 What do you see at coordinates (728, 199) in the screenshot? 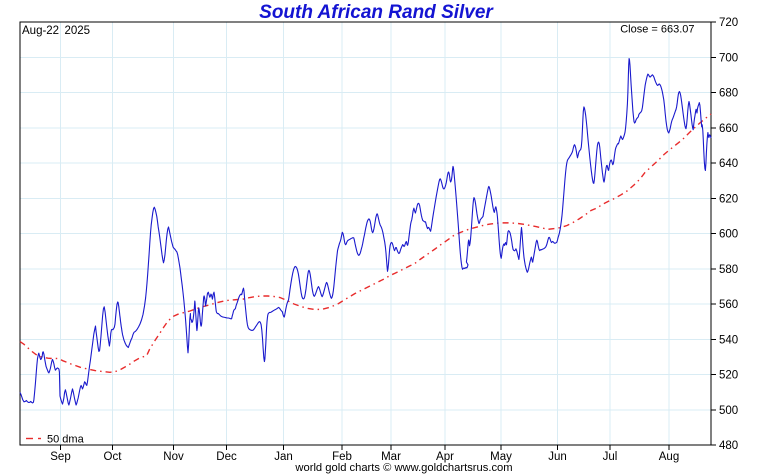
I see `svg-text: 620` at bounding box center [728, 199].